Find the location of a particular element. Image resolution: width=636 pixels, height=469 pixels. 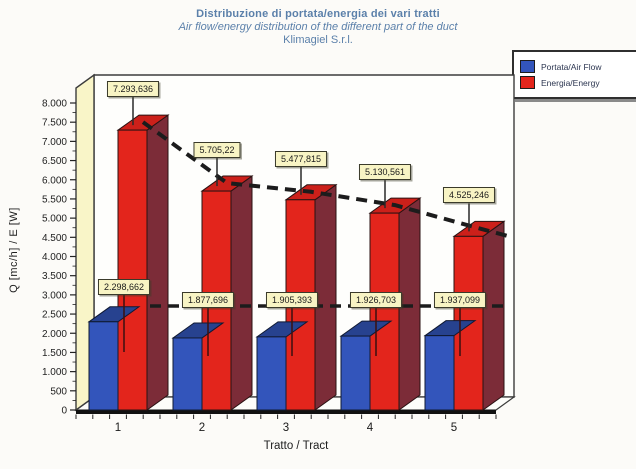

y-tick-label: 6.000 is located at coordinates (54, 180).